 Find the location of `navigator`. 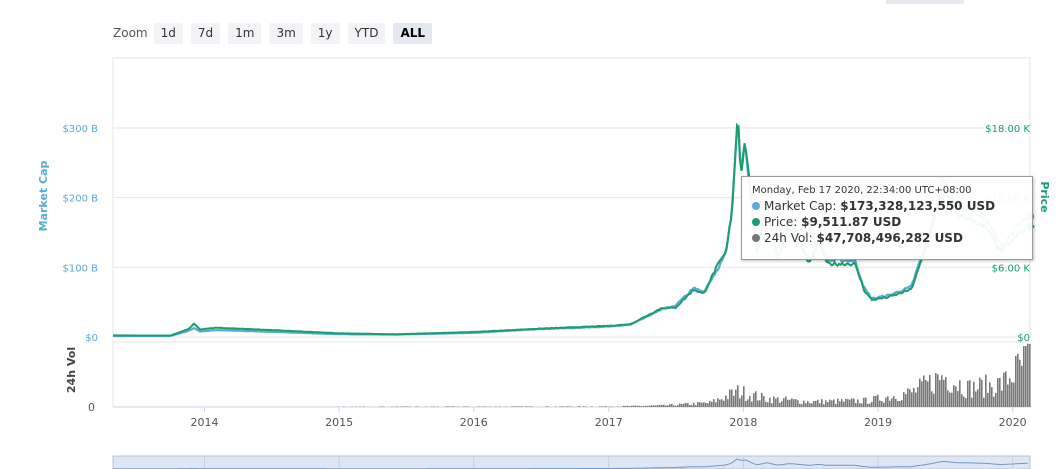

navigator is located at coordinates (571, 462).